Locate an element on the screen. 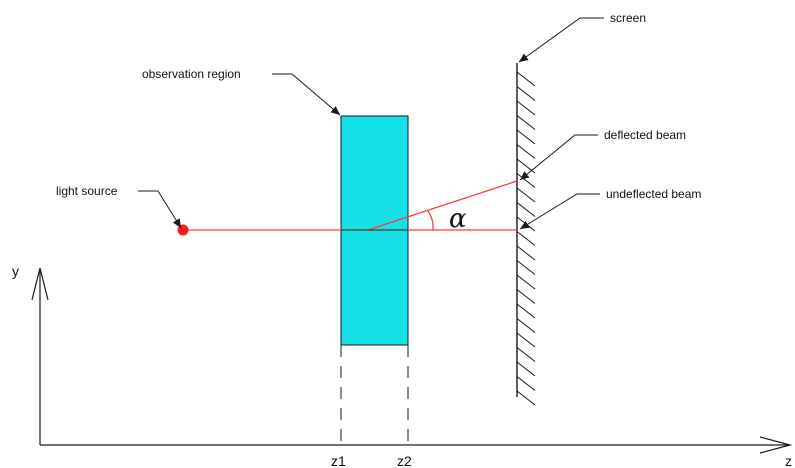 Image resolution: width=795 pixels, height=468 pixels. alpha-label: α is located at coordinates (458, 219).